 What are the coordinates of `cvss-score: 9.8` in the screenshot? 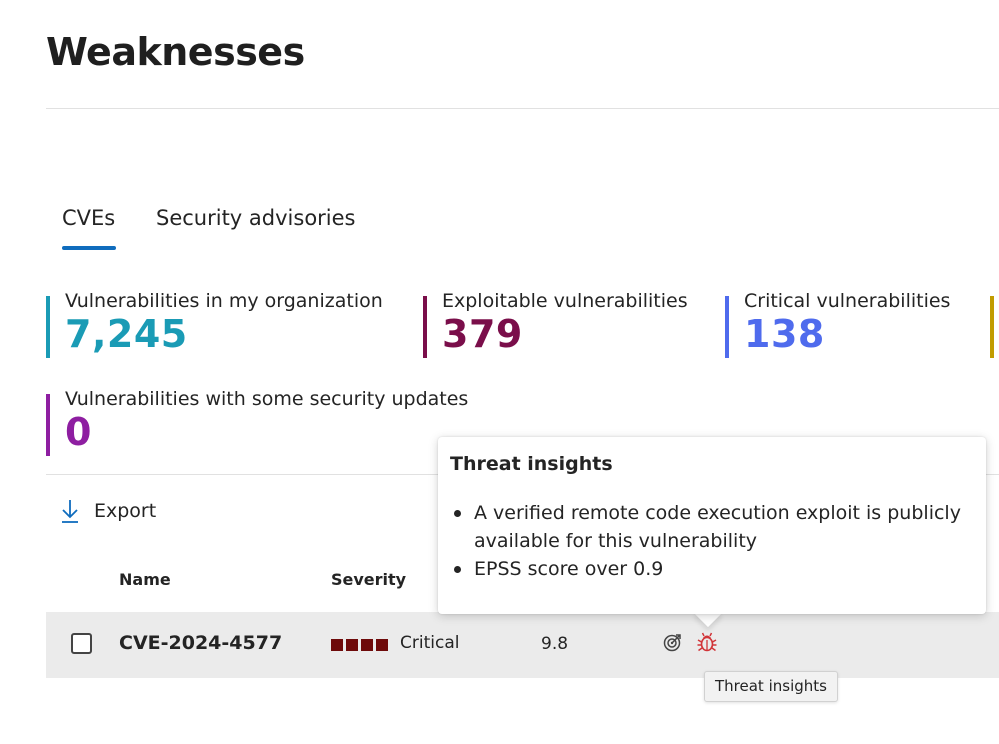 It's located at (555, 644).